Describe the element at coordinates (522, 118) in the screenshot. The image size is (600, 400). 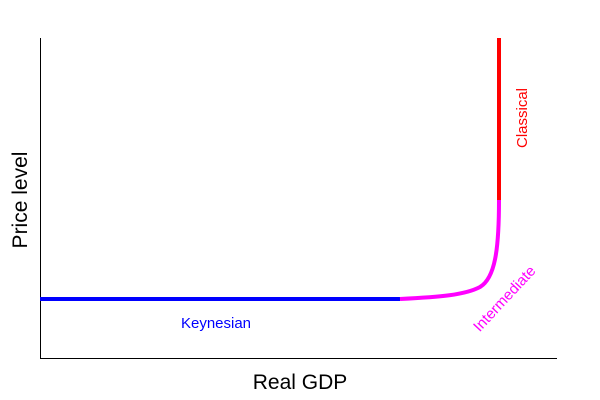
I see `classical-label: Classical` at that location.